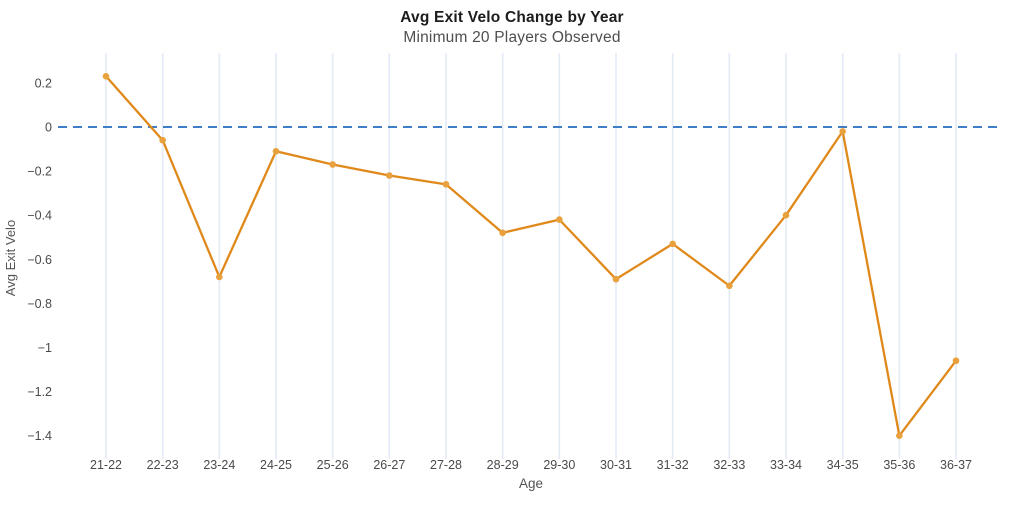 This screenshot has height=512, width=1024. Describe the element at coordinates (503, 465) in the screenshot. I see `x-tick-label: 28-29` at that location.